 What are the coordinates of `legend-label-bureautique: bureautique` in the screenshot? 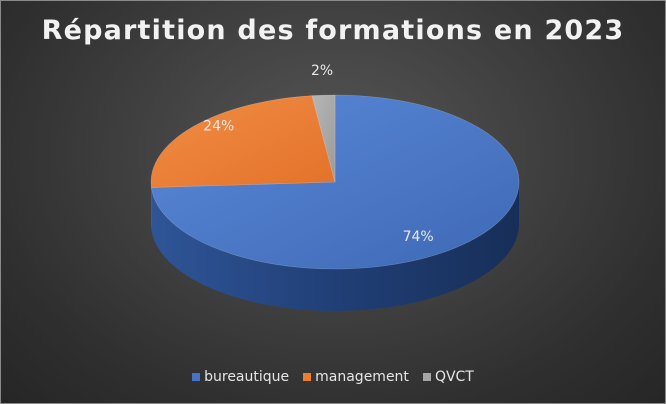 It's located at (247, 377).